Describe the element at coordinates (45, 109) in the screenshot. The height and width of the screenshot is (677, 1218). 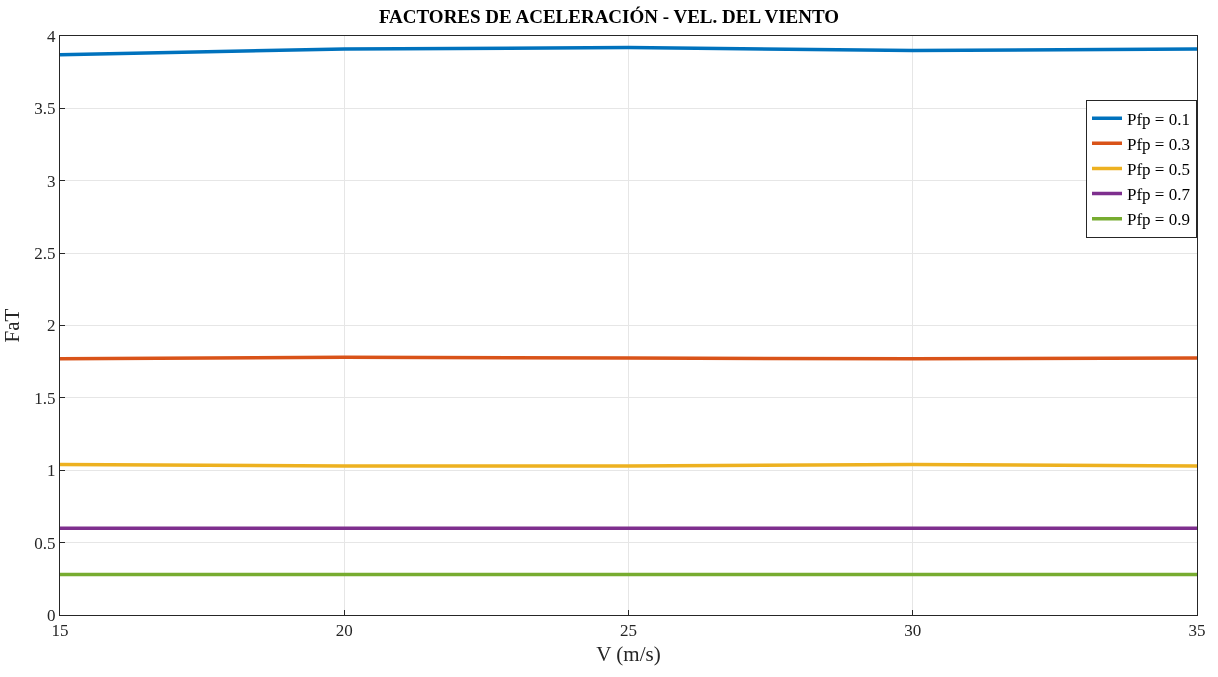
I see `y-tick-label: 3.5` at that location.